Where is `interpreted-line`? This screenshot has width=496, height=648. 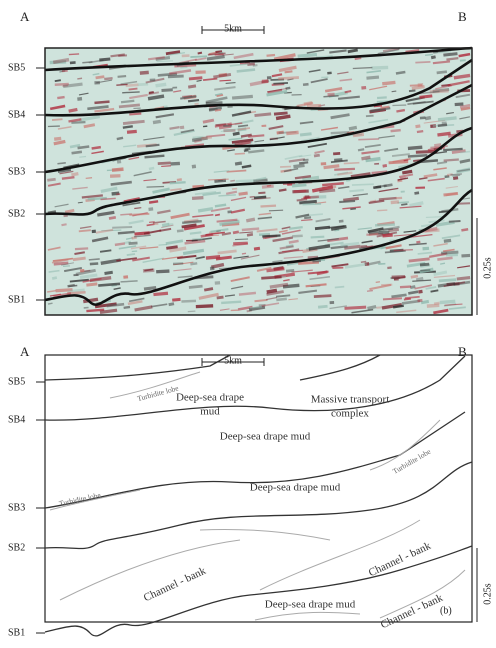
interpreted-line is located at coordinates (340, 555).